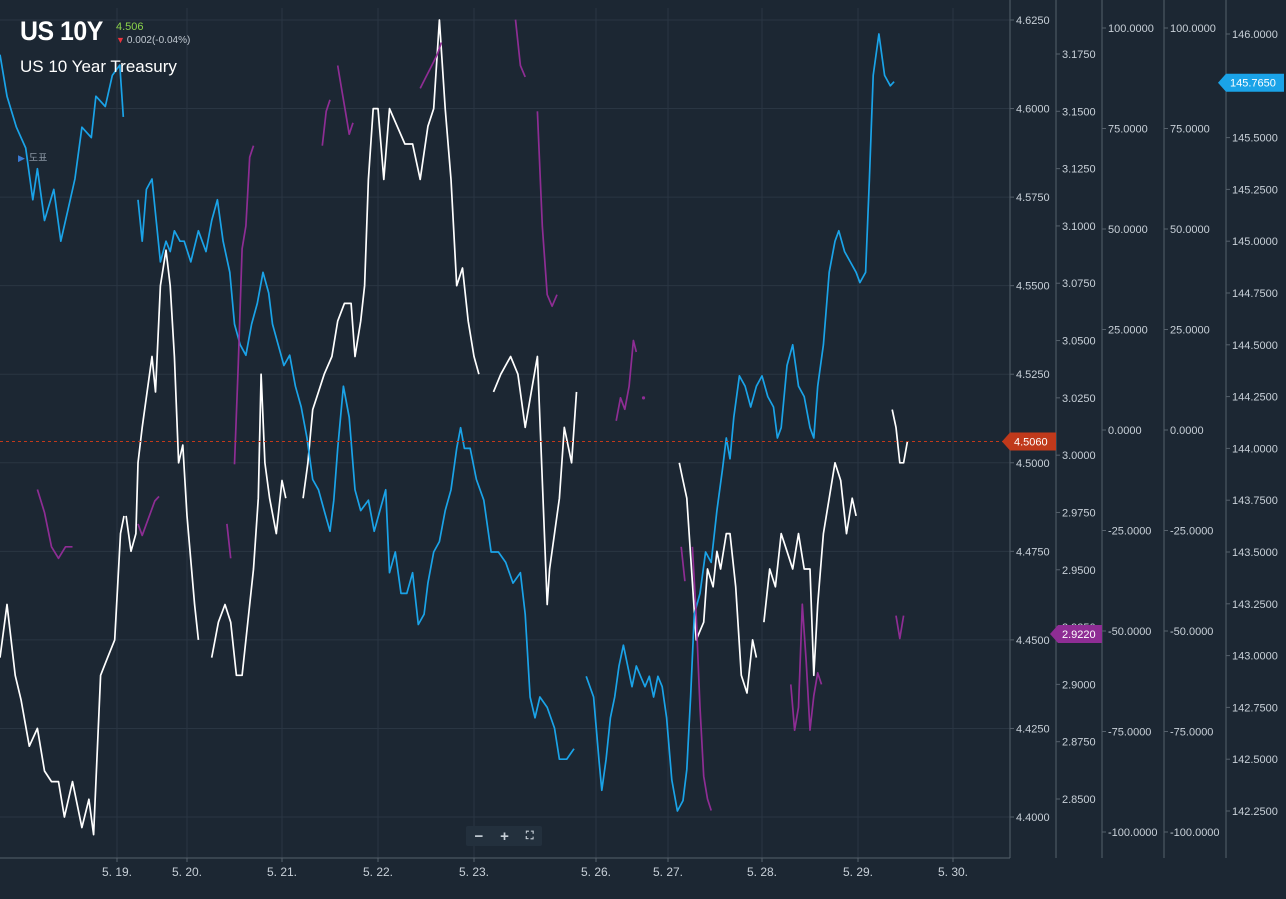 The height and width of the screenshot is (899, 1286). What do you see at coordinates (282, 872) in the screenshot?
I see `x-tick-label: 5. 21.` at bounding box center [282, 872].